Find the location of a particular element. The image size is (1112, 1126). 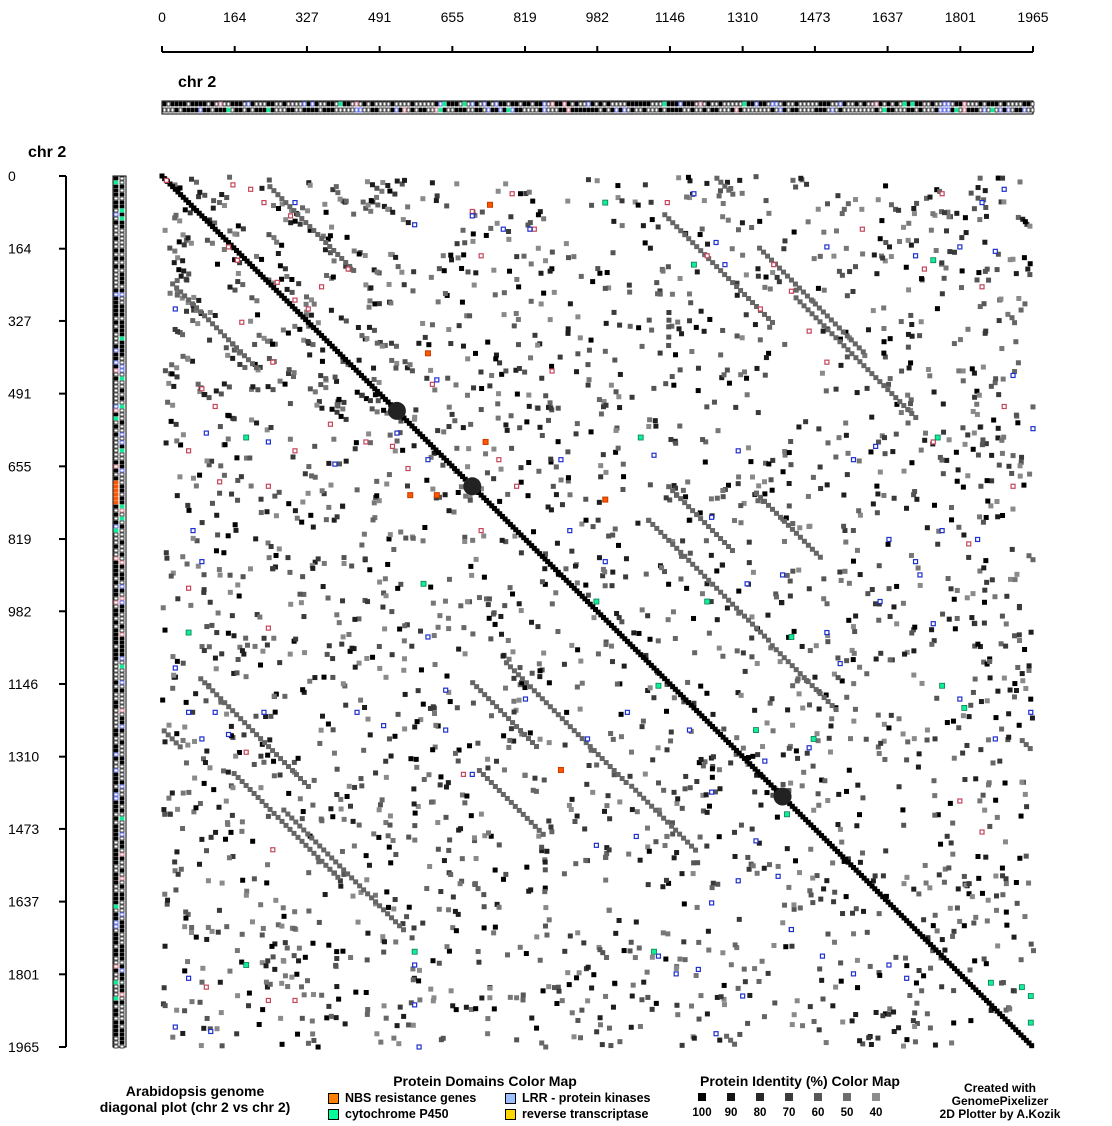

identity-label: 40 is located at coordinates (876, 1113).